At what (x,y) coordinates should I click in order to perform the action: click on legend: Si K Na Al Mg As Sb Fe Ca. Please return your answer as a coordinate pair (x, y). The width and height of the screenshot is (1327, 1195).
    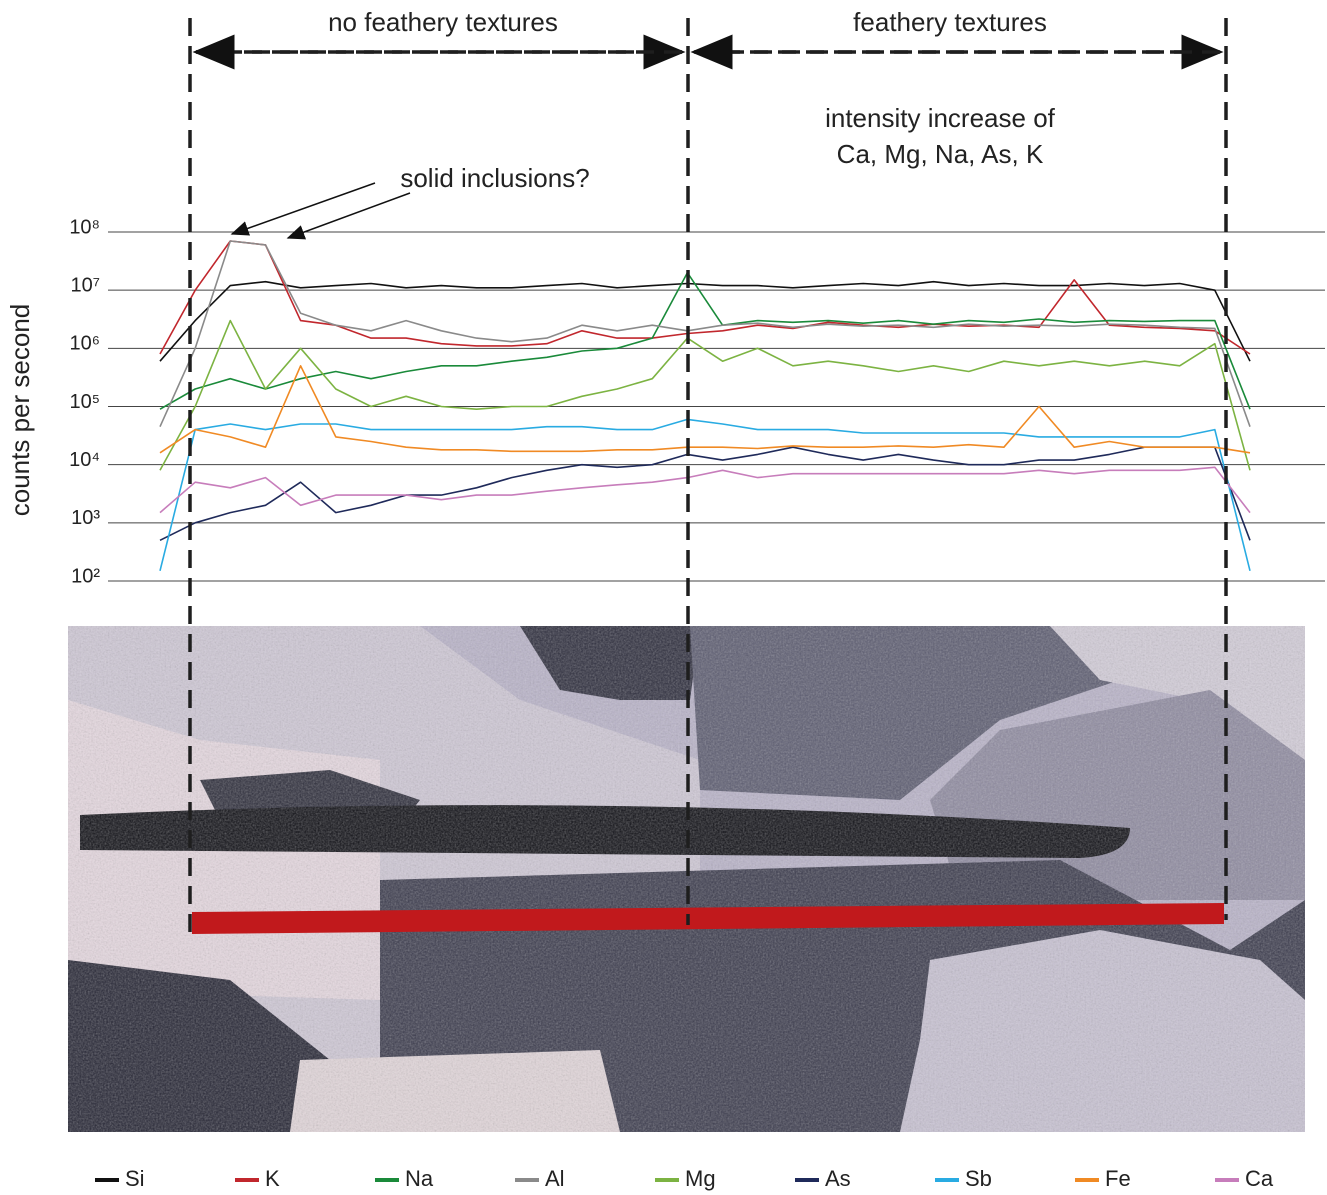
    Looking at the image, I should click on (684, 1178).